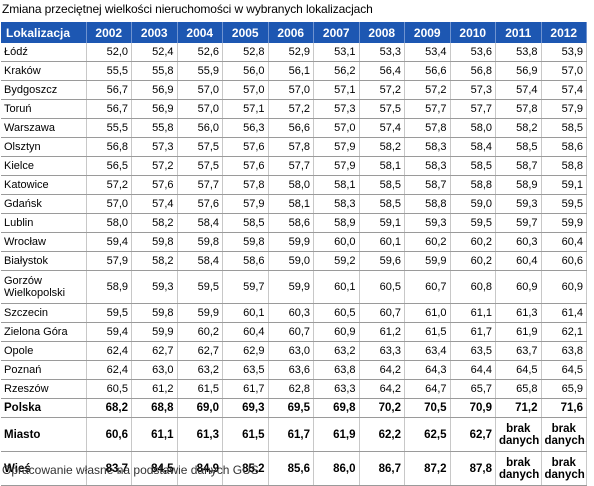 This screenshot has width=594, height=486. What do you see at coordinates (473, 408) in the screenshot?
I see `value-cell: 70,9` at bounding box center [473, 408].